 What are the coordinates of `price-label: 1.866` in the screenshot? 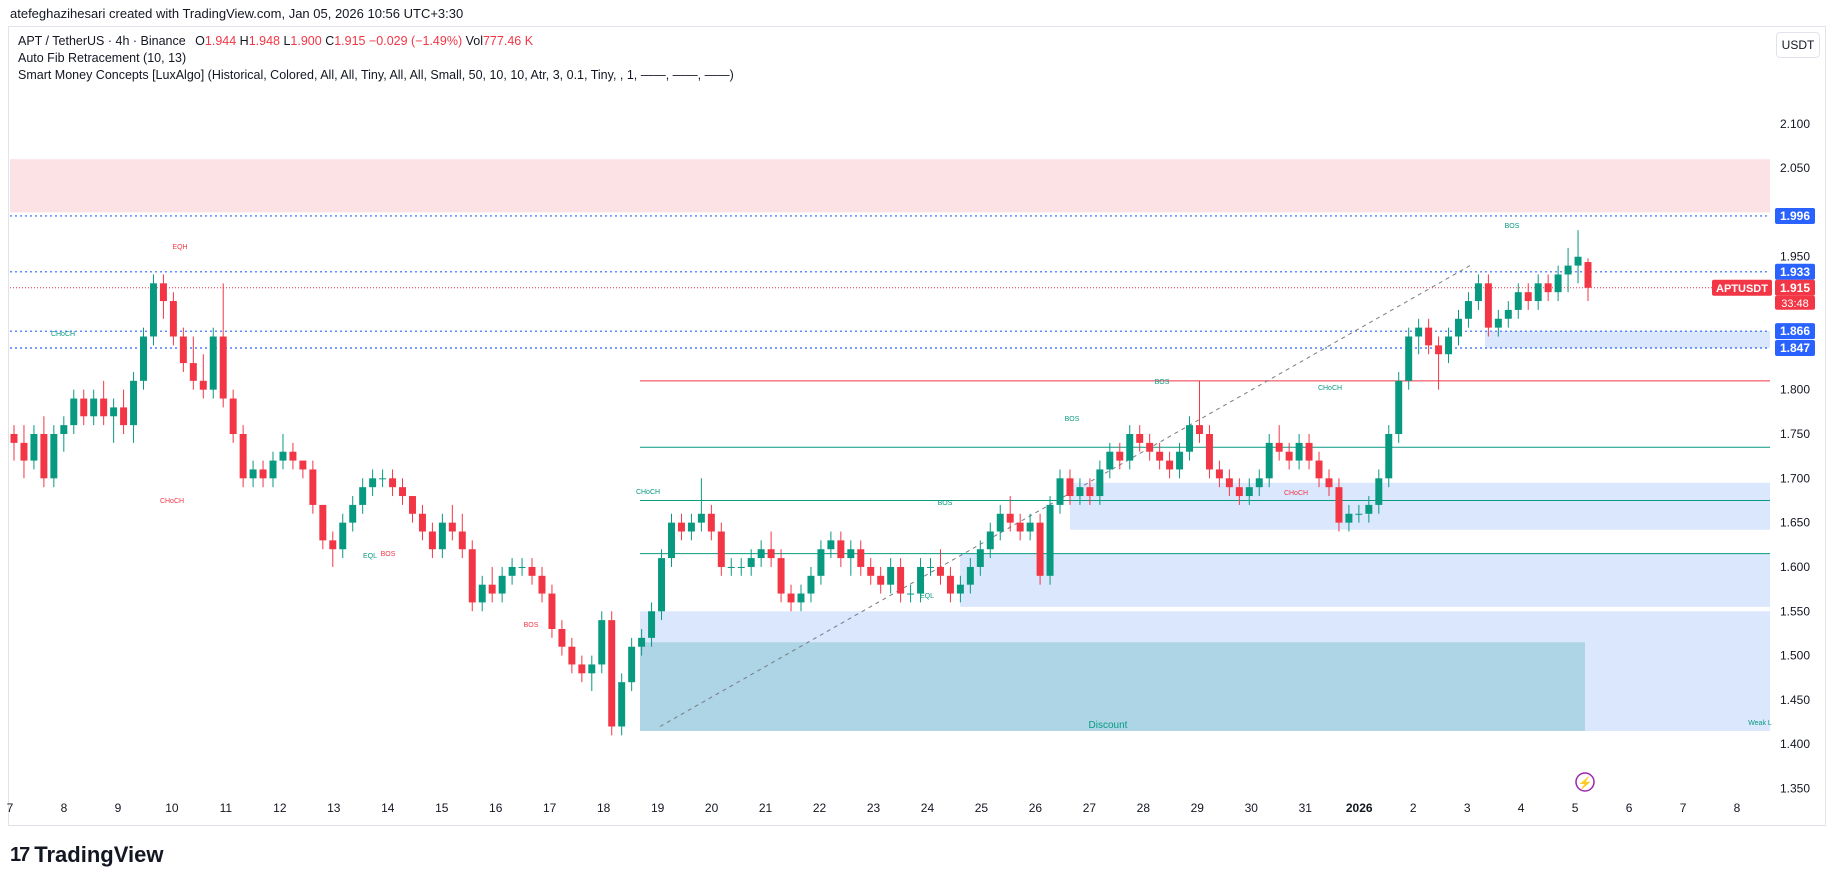 It's located at (1795, 331).